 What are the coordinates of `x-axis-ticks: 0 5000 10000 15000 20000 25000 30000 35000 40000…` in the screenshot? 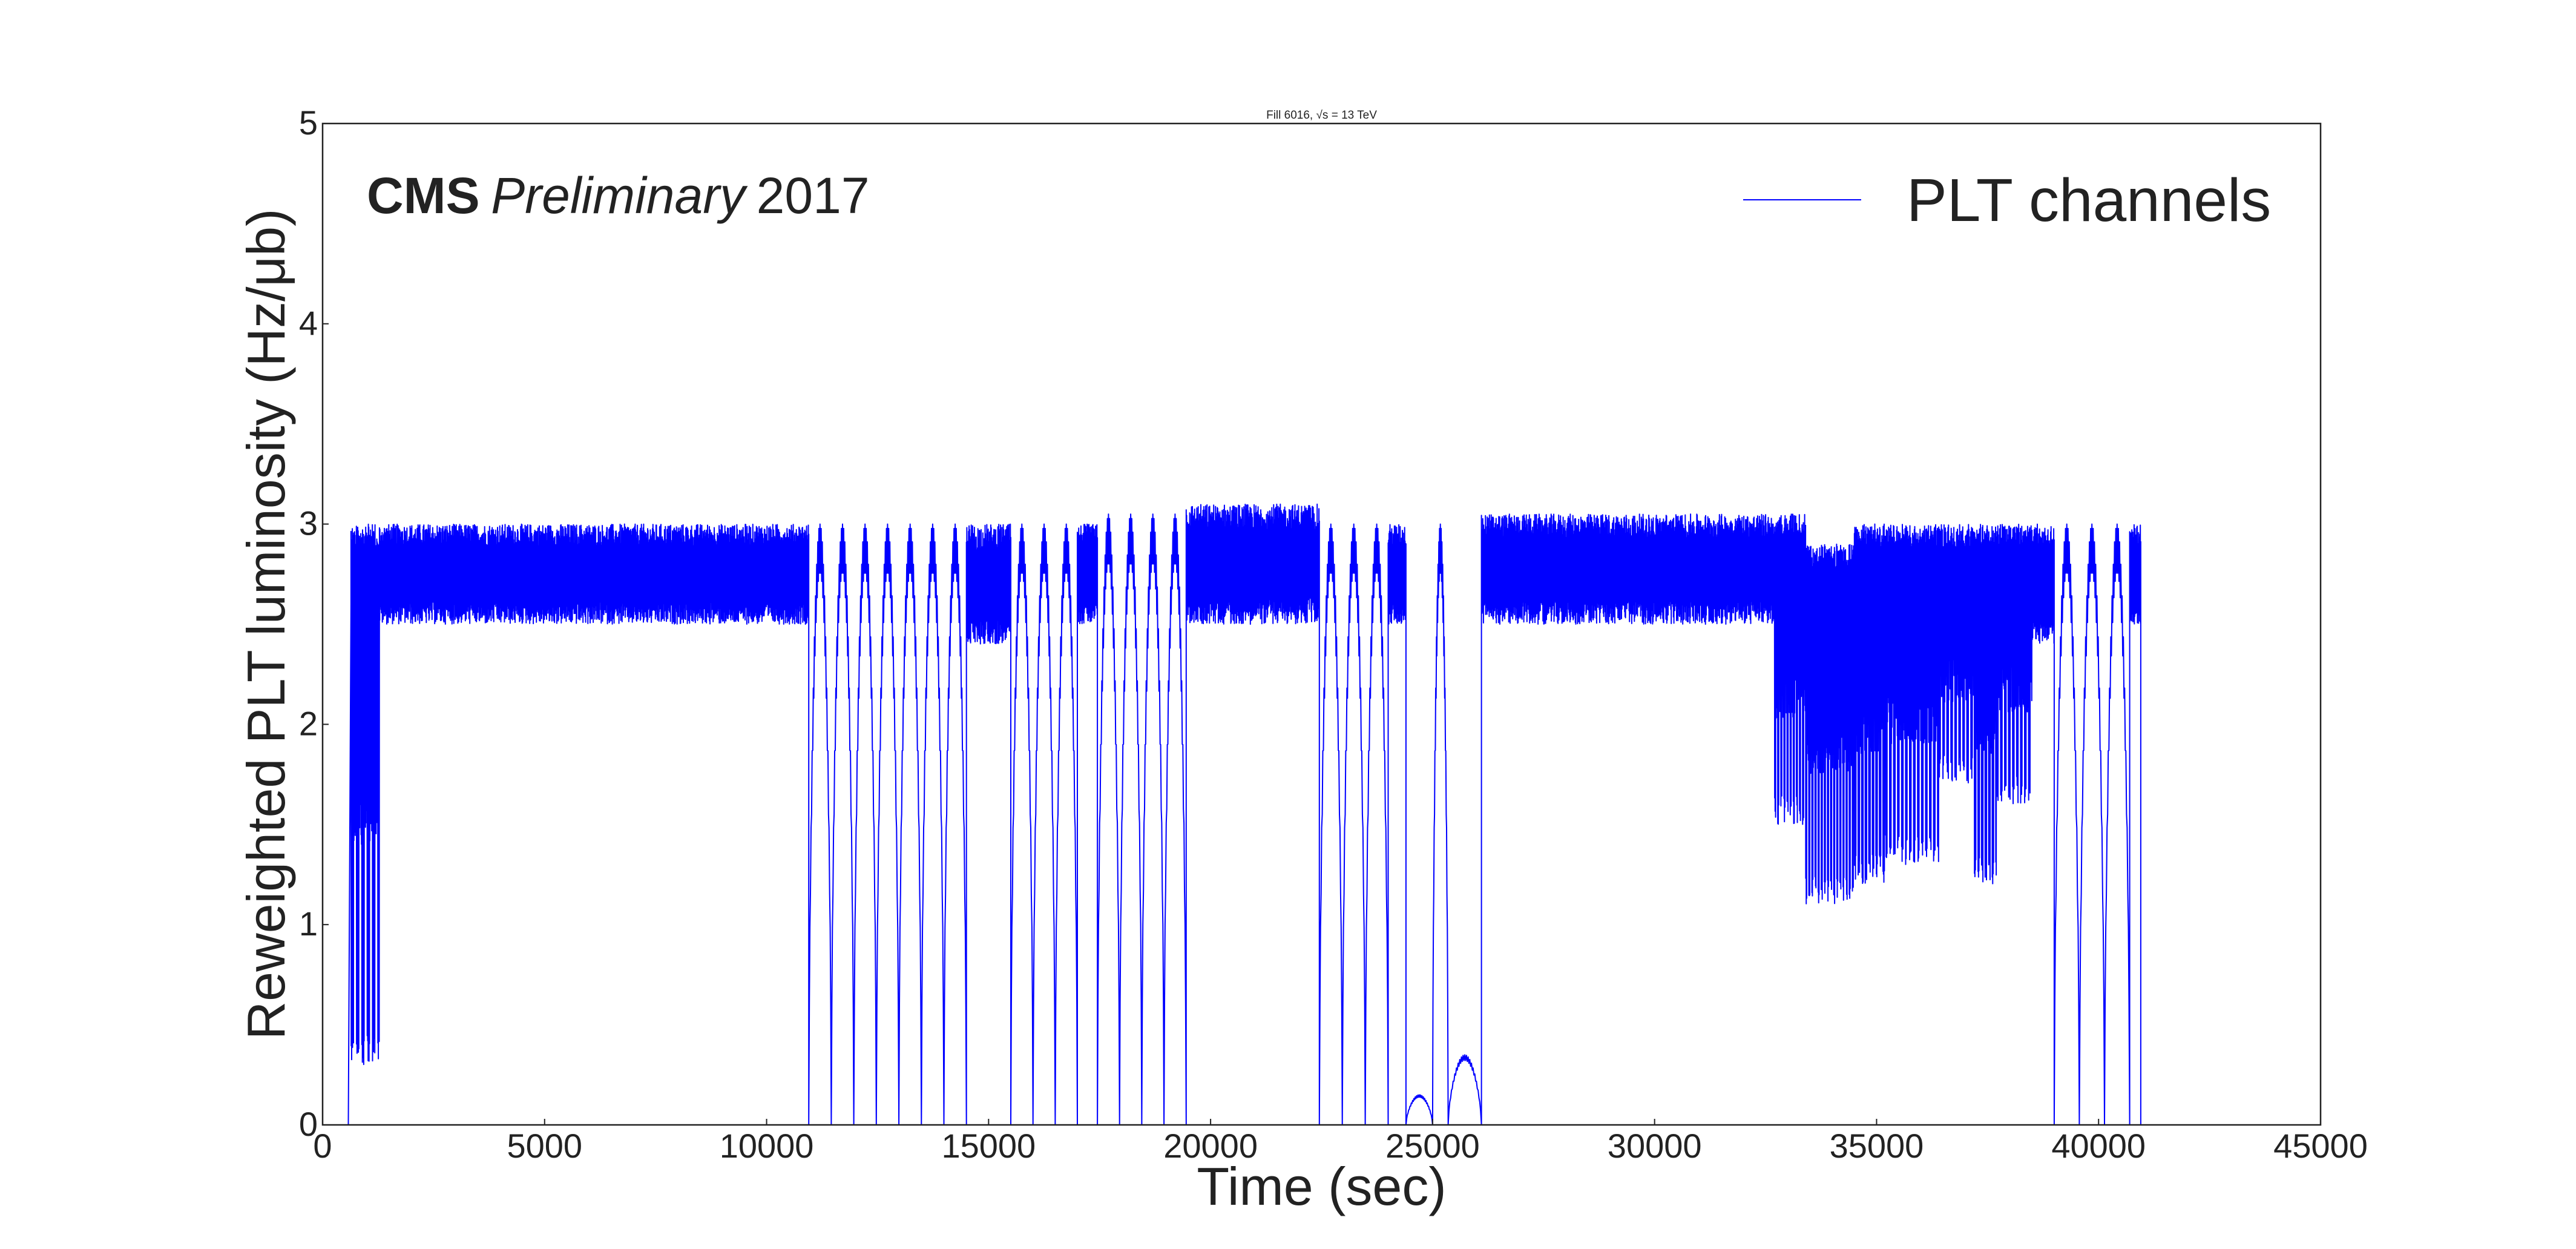 It's located at (1340, 1142).